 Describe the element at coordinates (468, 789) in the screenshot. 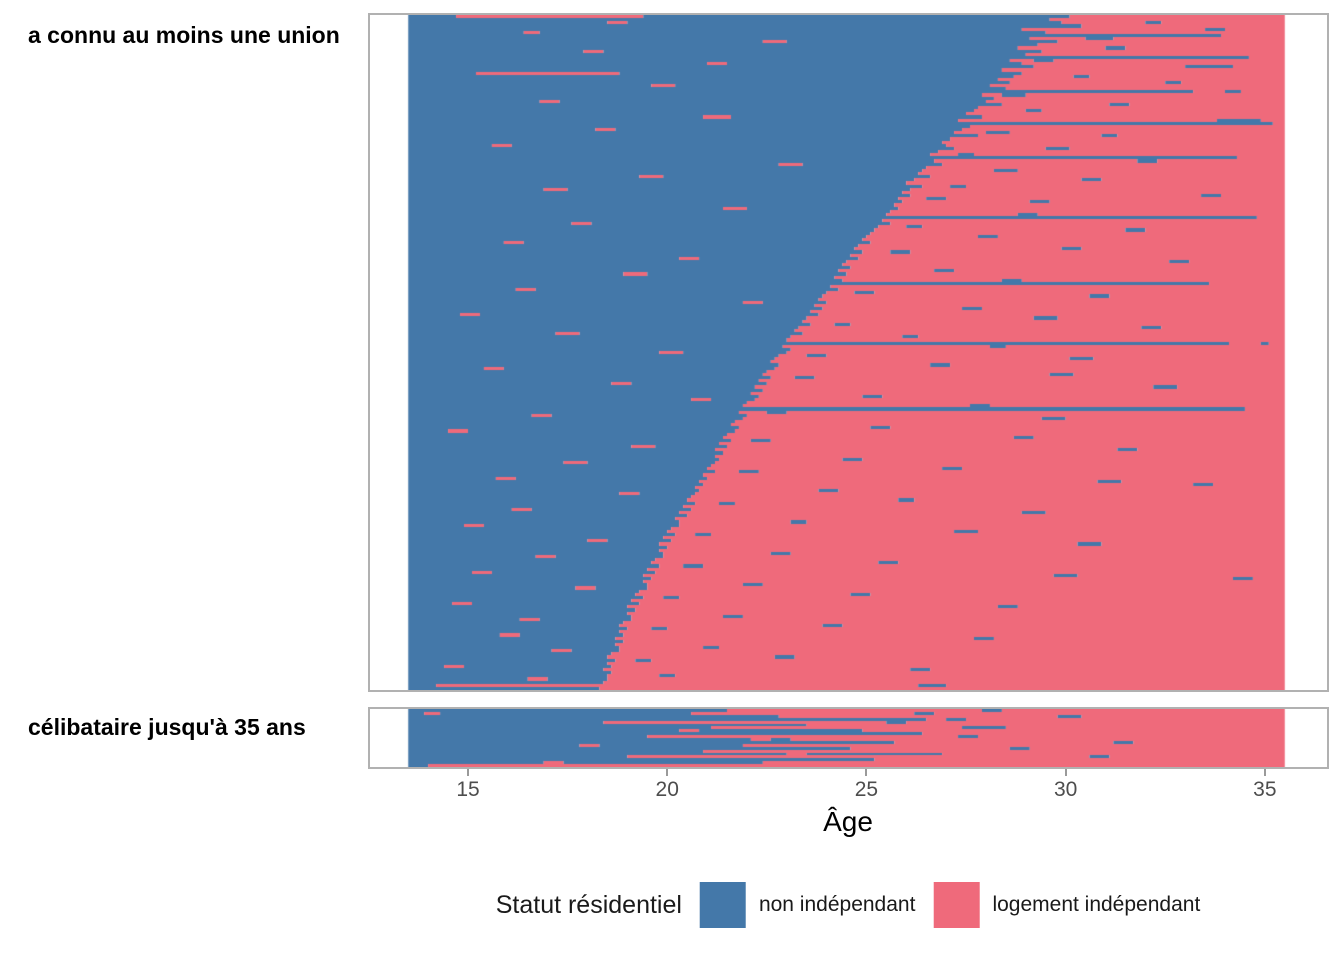

I see `x-tick-label: 15` at that location.